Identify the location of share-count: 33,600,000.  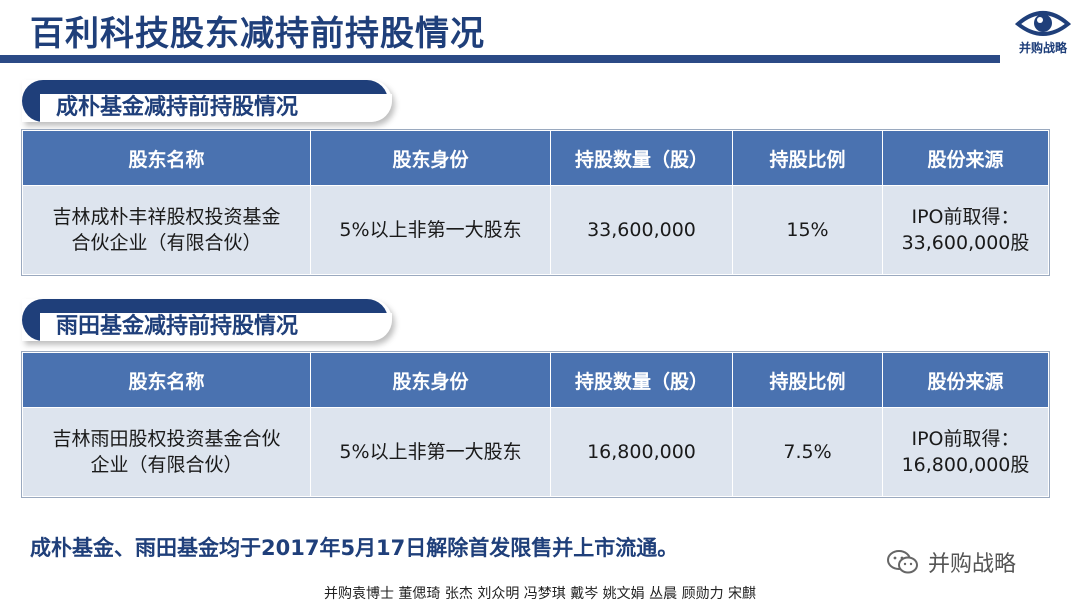
(641, 230).